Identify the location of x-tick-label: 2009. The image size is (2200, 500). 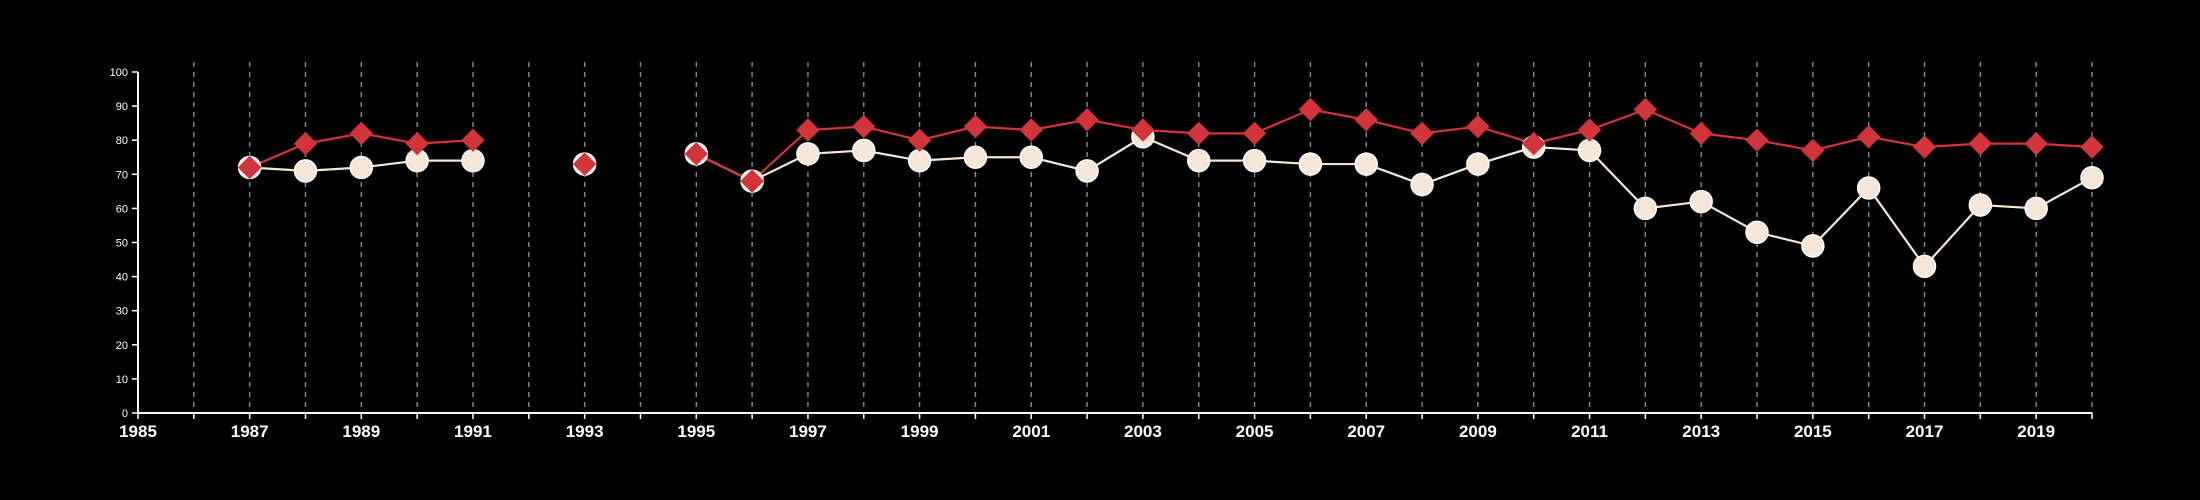
(1478, 431).